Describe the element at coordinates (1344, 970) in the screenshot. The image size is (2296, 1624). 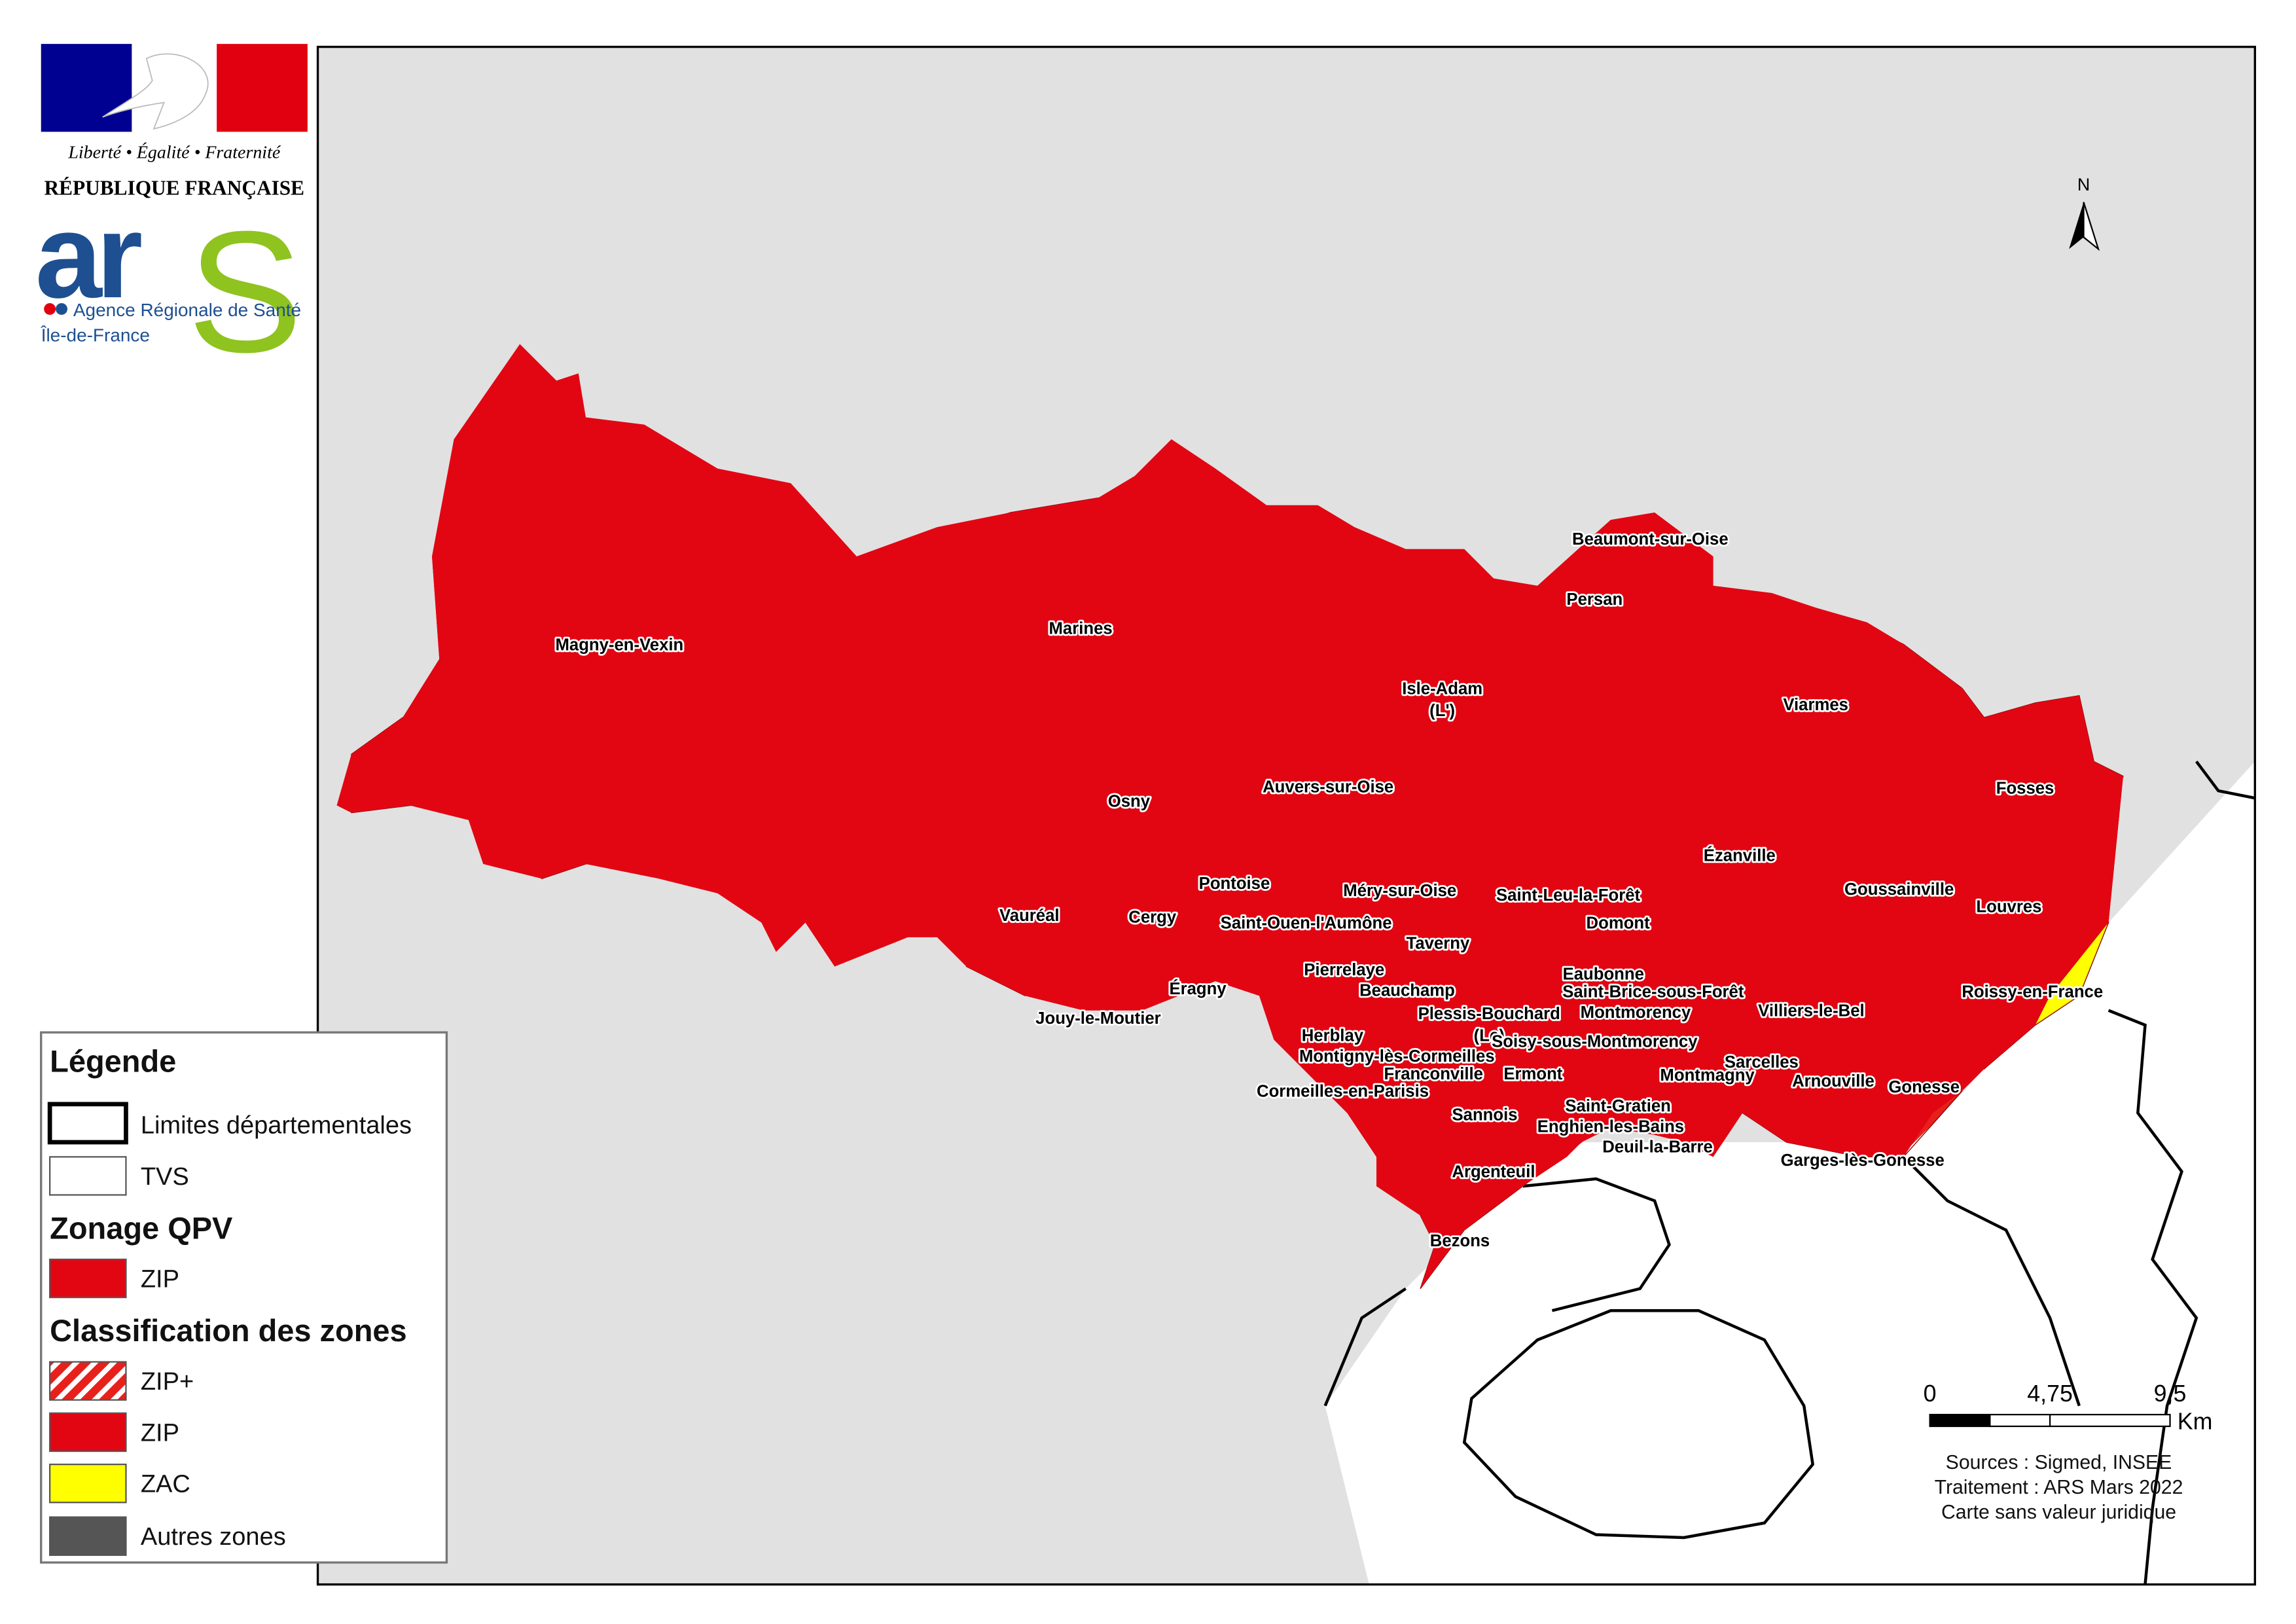
I see `place-label: Pierrelaye` at that location.